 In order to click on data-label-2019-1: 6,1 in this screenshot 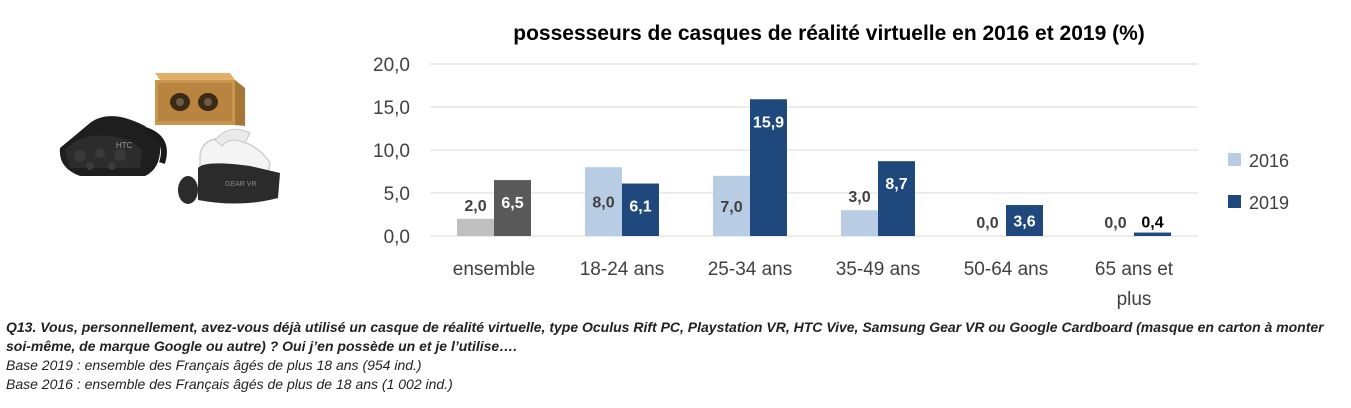, I will do `click(640, 207)`.